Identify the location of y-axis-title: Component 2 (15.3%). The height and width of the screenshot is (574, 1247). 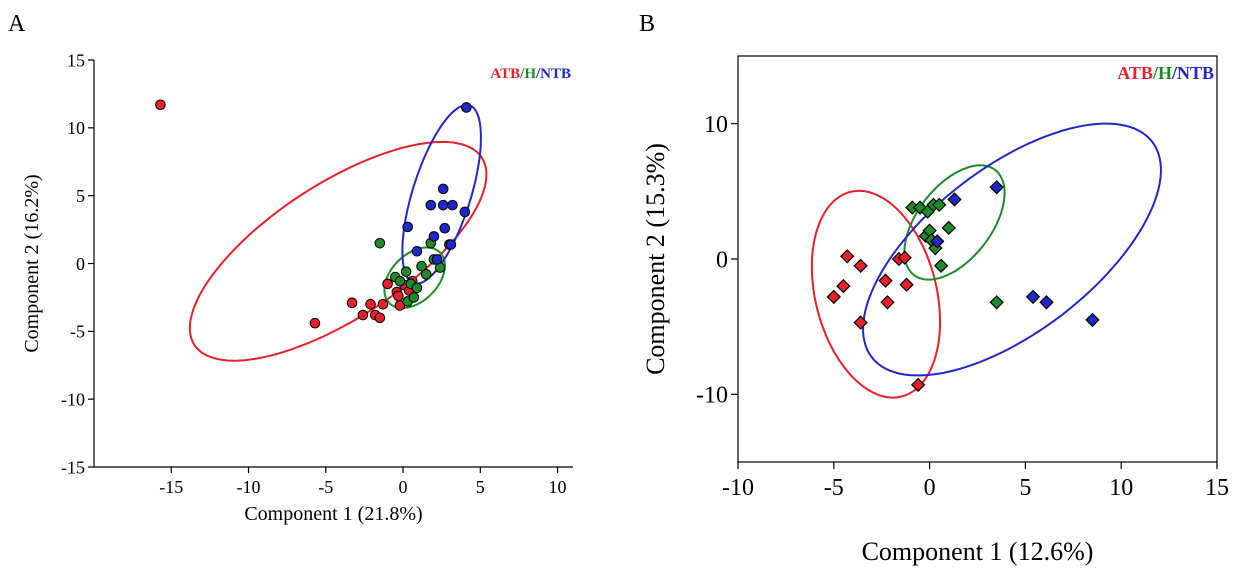
(655, 259).